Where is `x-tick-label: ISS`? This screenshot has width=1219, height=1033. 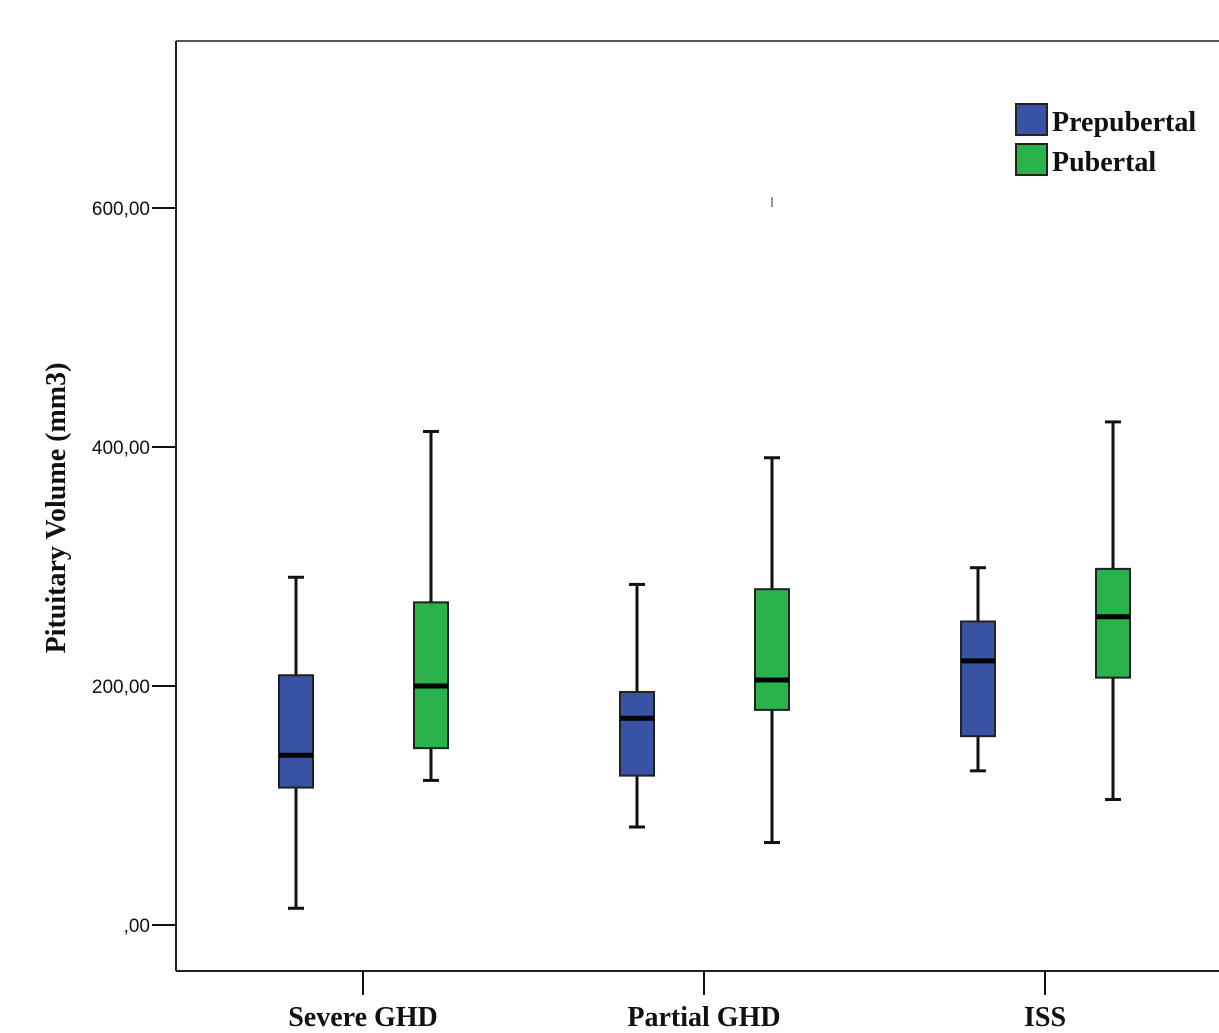
x-tick-label: ISS is located at coordinates (1045, 1017).